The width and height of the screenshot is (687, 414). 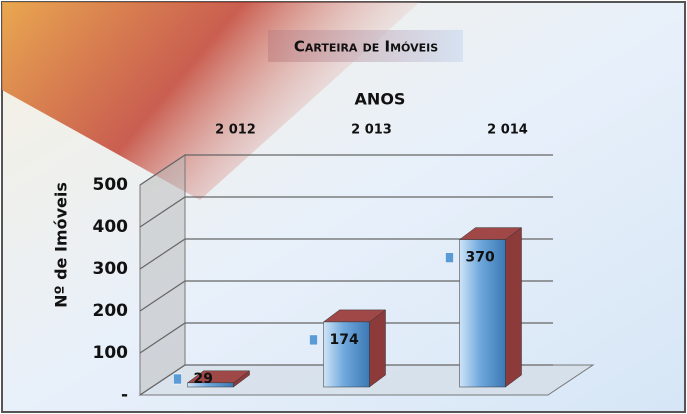 What do you see at coordinates (111, 269) in the screenshot?
I see `y-tick-label: 300` at bounding box center [111, 269].